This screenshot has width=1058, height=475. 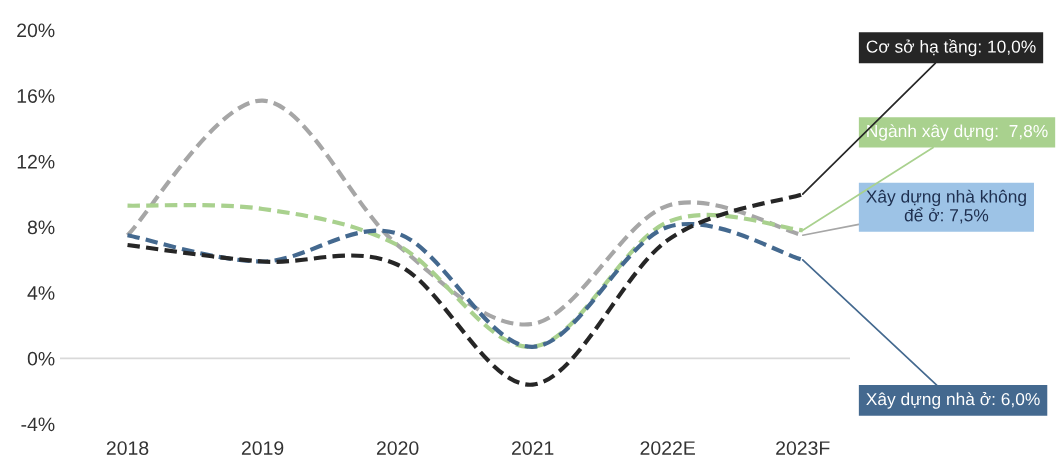 I want to click on y-tick-label: 8%, so click(x=41, y=227).